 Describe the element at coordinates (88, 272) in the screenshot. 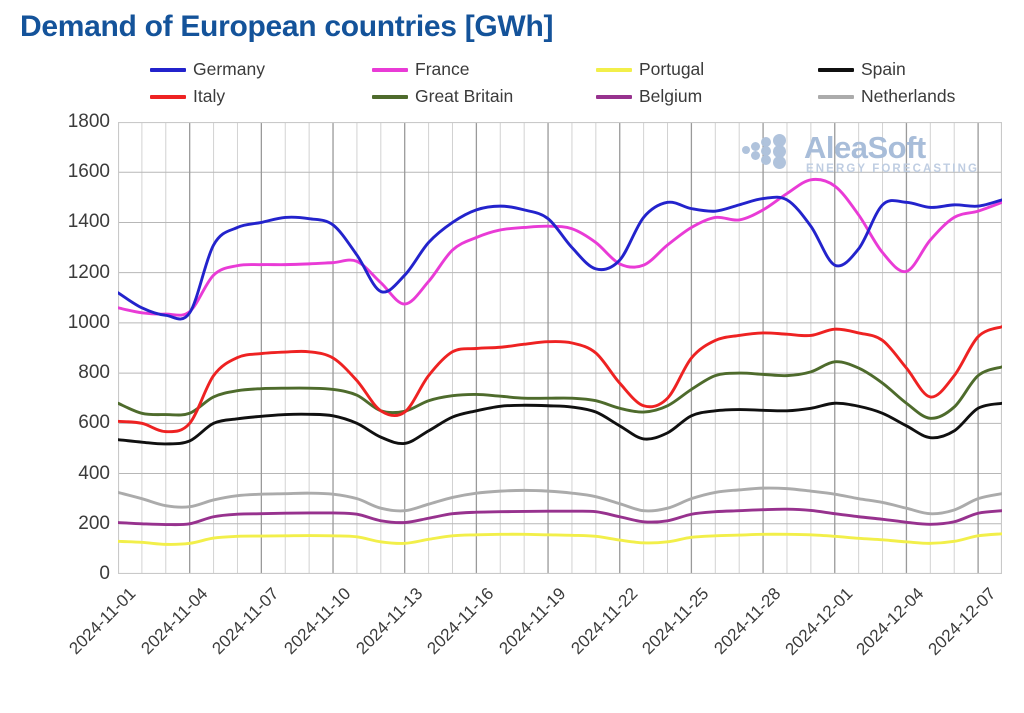

I see `y-tick-label: 1200` at that location.